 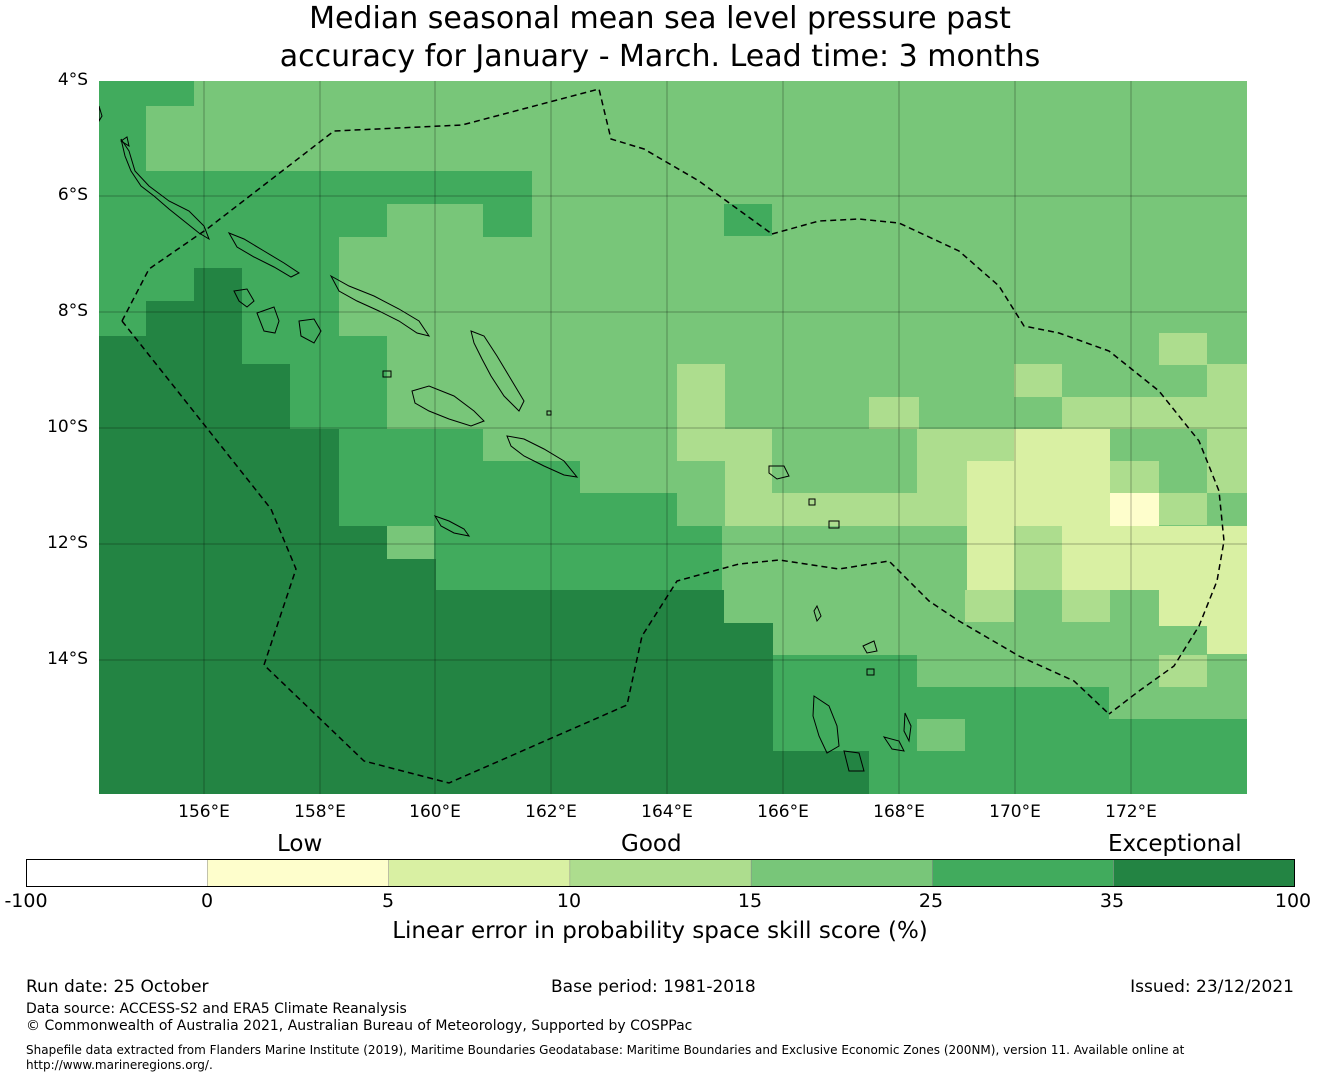 What do you see at coordinates (448, 406) in the screenshot?
I see `island-guadalcanal` at bounding box center [448, 406].